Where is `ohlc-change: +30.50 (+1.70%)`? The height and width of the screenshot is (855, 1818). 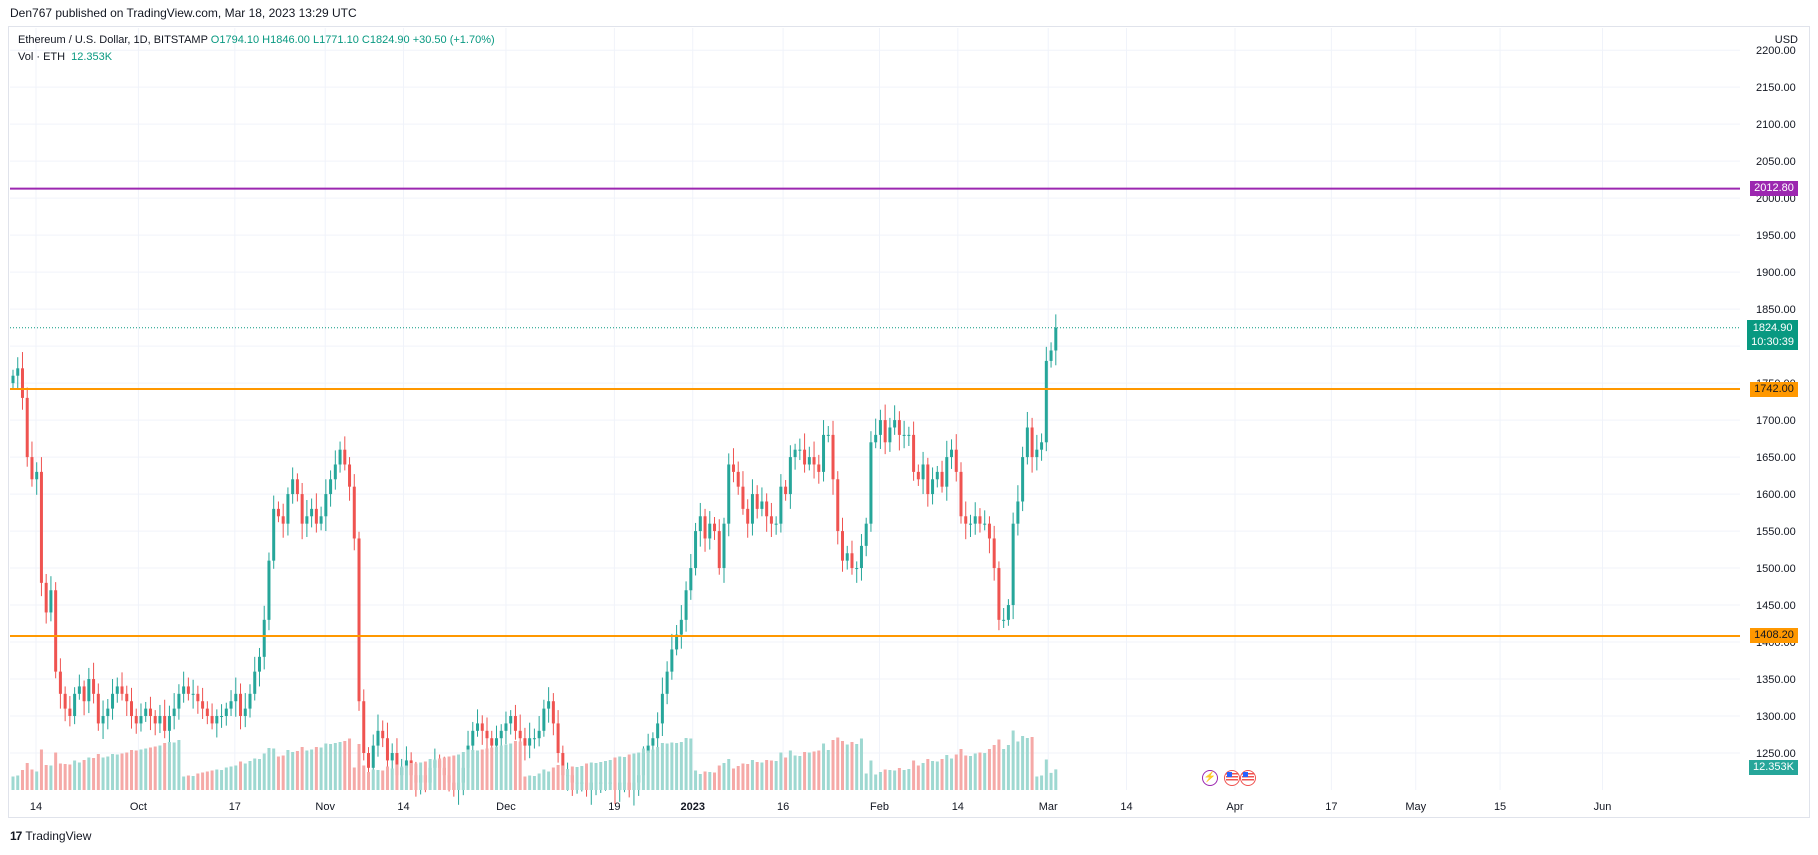
ohlc-change: +30.50 (+1.70%) is located at coordinates (453, 40).